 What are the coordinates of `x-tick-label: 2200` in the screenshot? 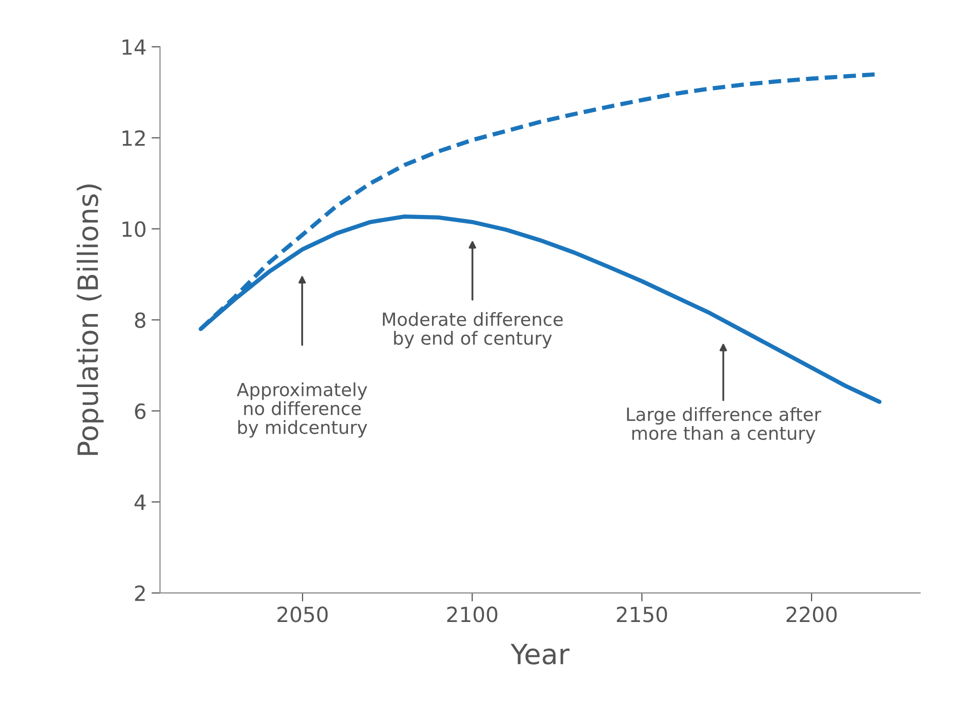 It's located at (811, 614).